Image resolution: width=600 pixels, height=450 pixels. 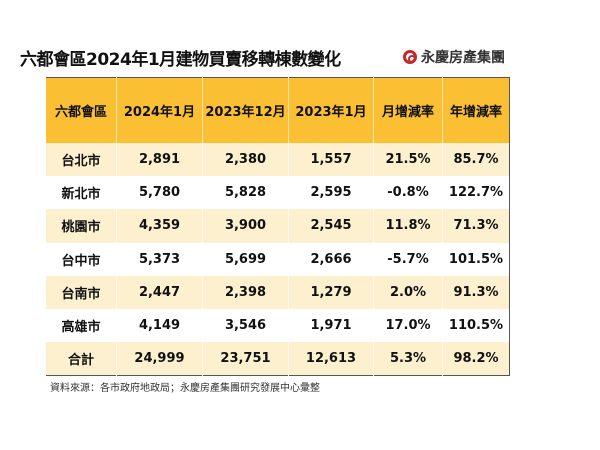 I want to click on column-header: 2023年12月, so click(x=245, y=110).